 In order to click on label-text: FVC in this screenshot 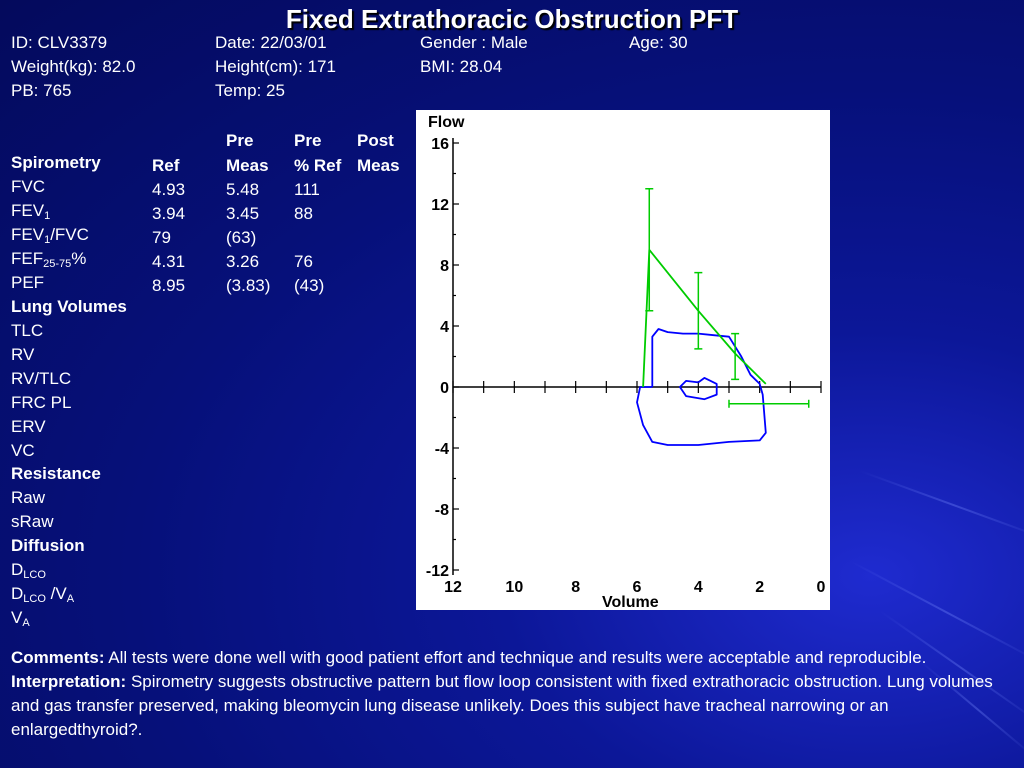, I will do `click(28, 186)`.